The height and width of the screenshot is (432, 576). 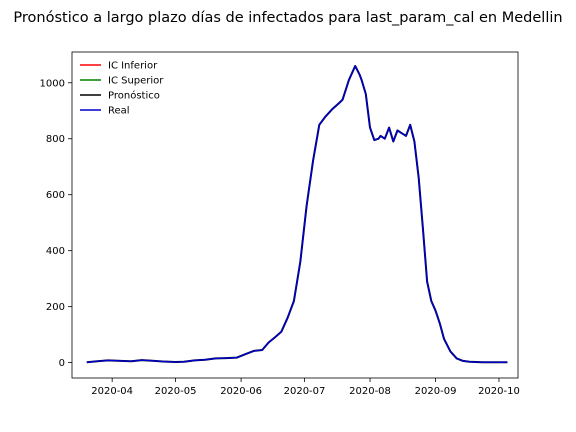 I want to click on y-tick-label: 0, so click(x=62, y=363).